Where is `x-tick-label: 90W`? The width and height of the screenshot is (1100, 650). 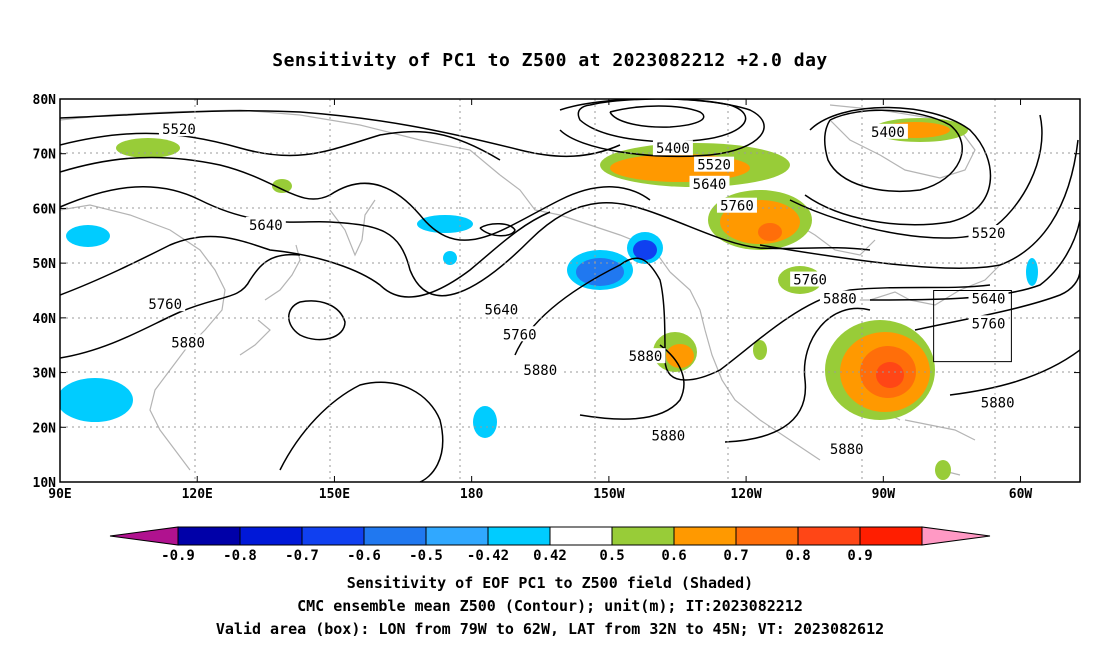
x-tick-label: 90W is located at coordinates (884, 494).